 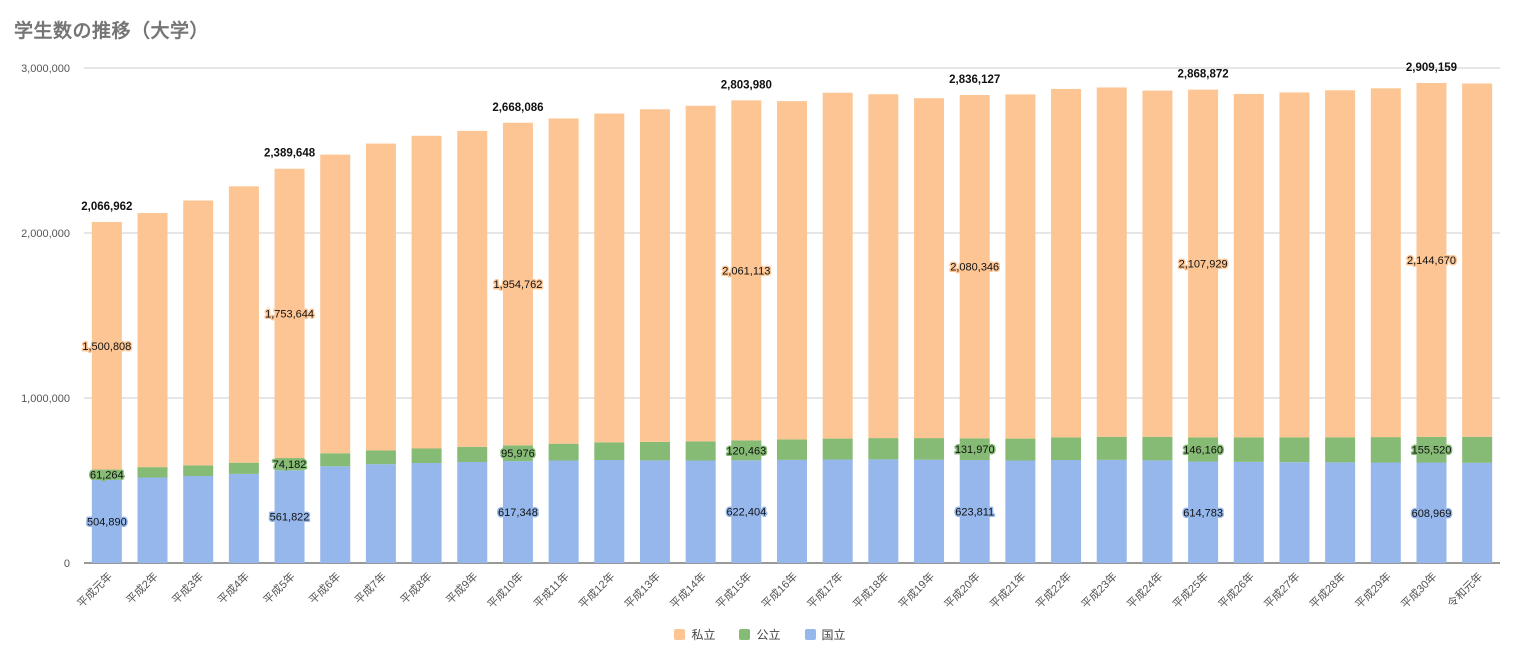 I want to click on x-tick-label: 平成24年, so click(x=1145, y=590).